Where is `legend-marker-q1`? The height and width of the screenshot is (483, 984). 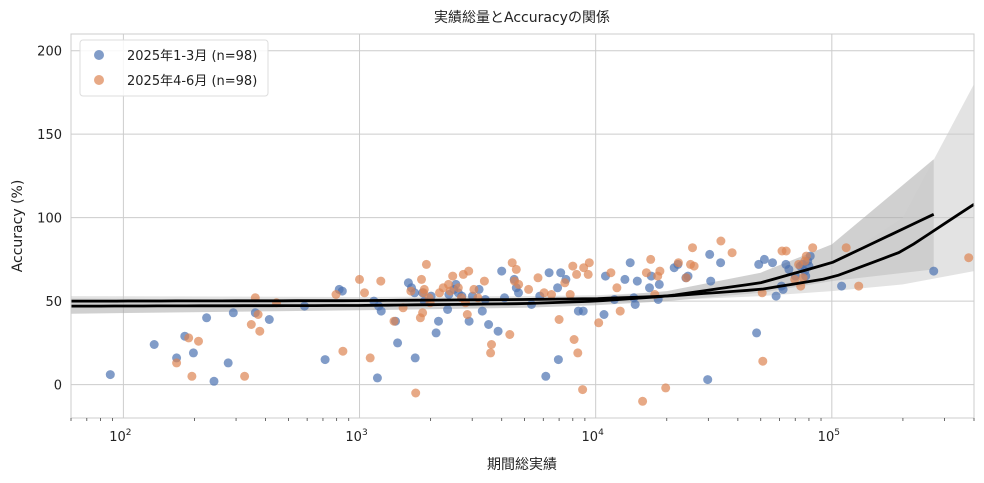
legend-marker-q1 is located at coordinates (99, 55).